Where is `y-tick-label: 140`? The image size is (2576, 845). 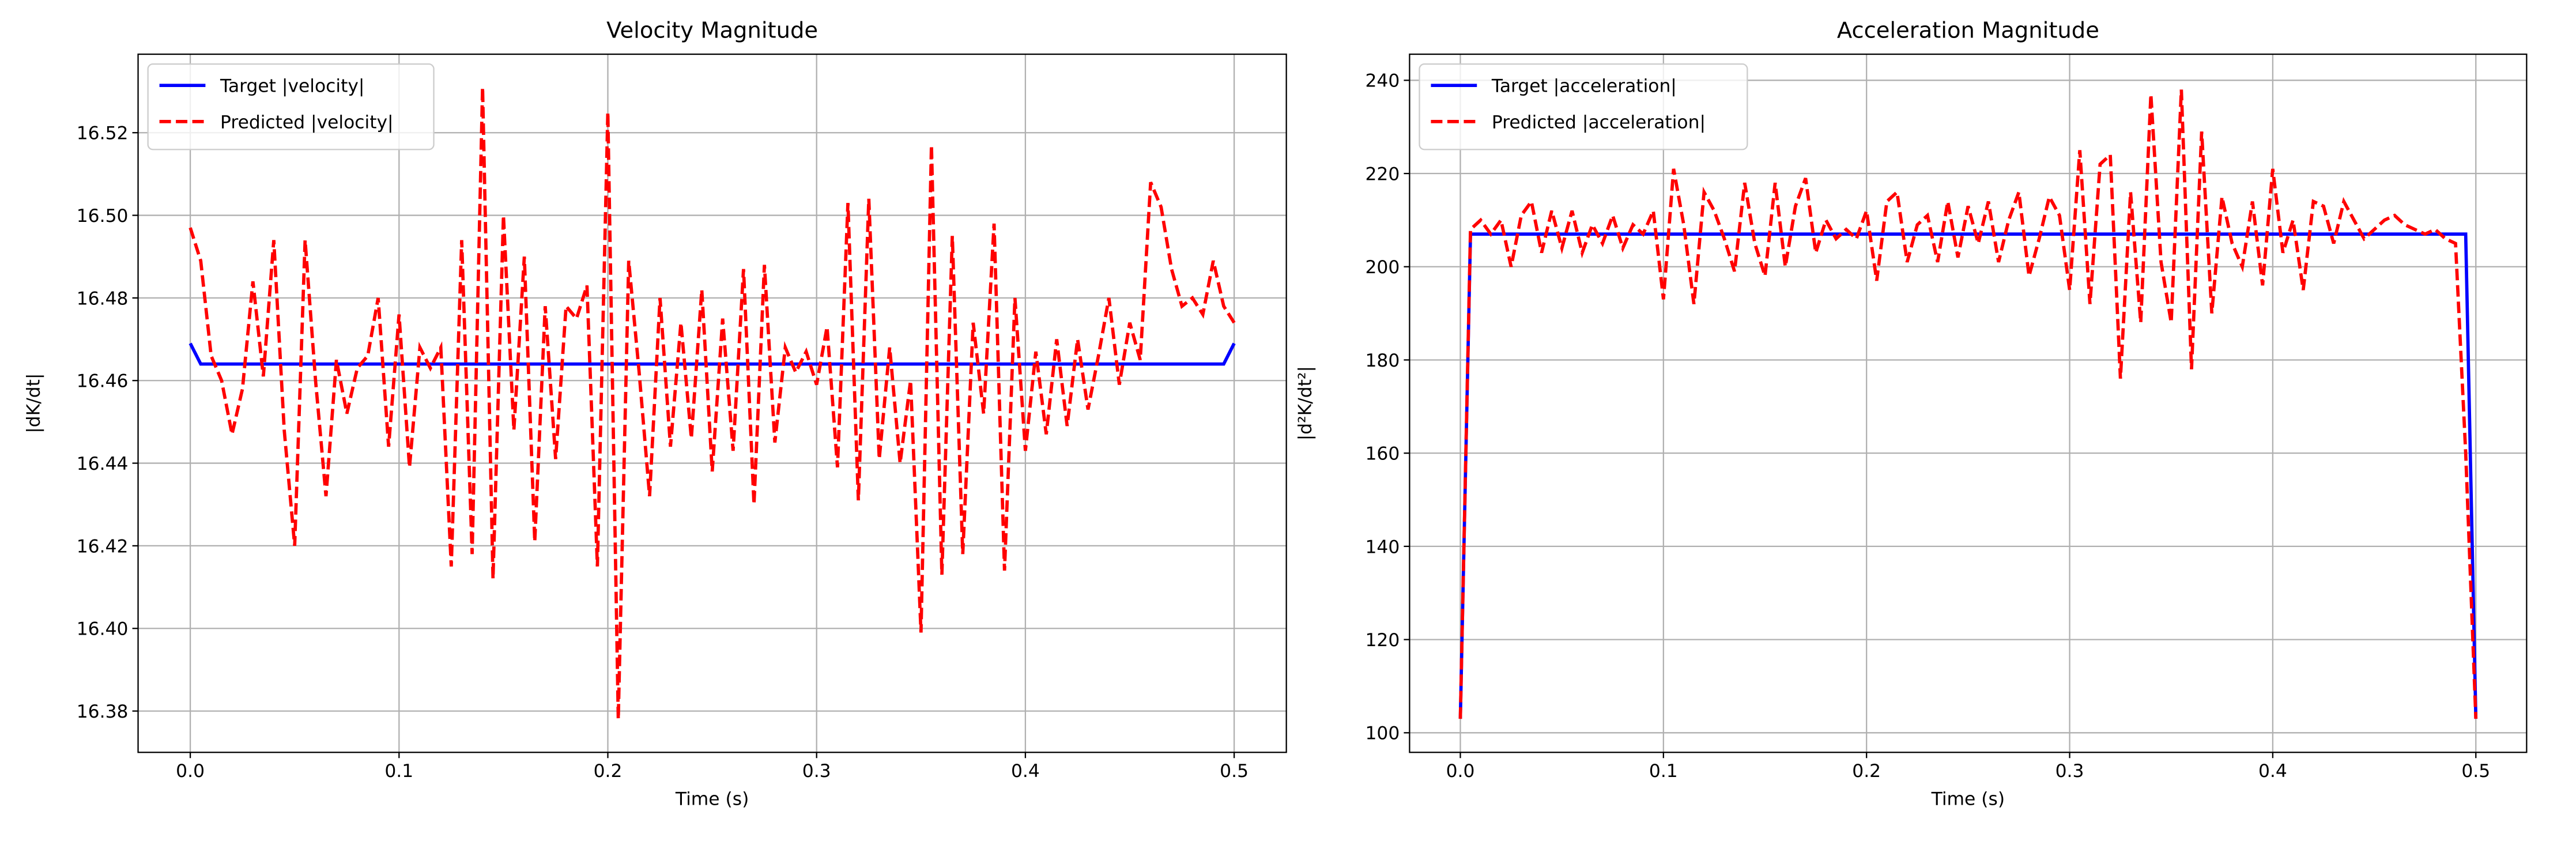 y-tick-label: 140 is located at coordinates (1382, 547).